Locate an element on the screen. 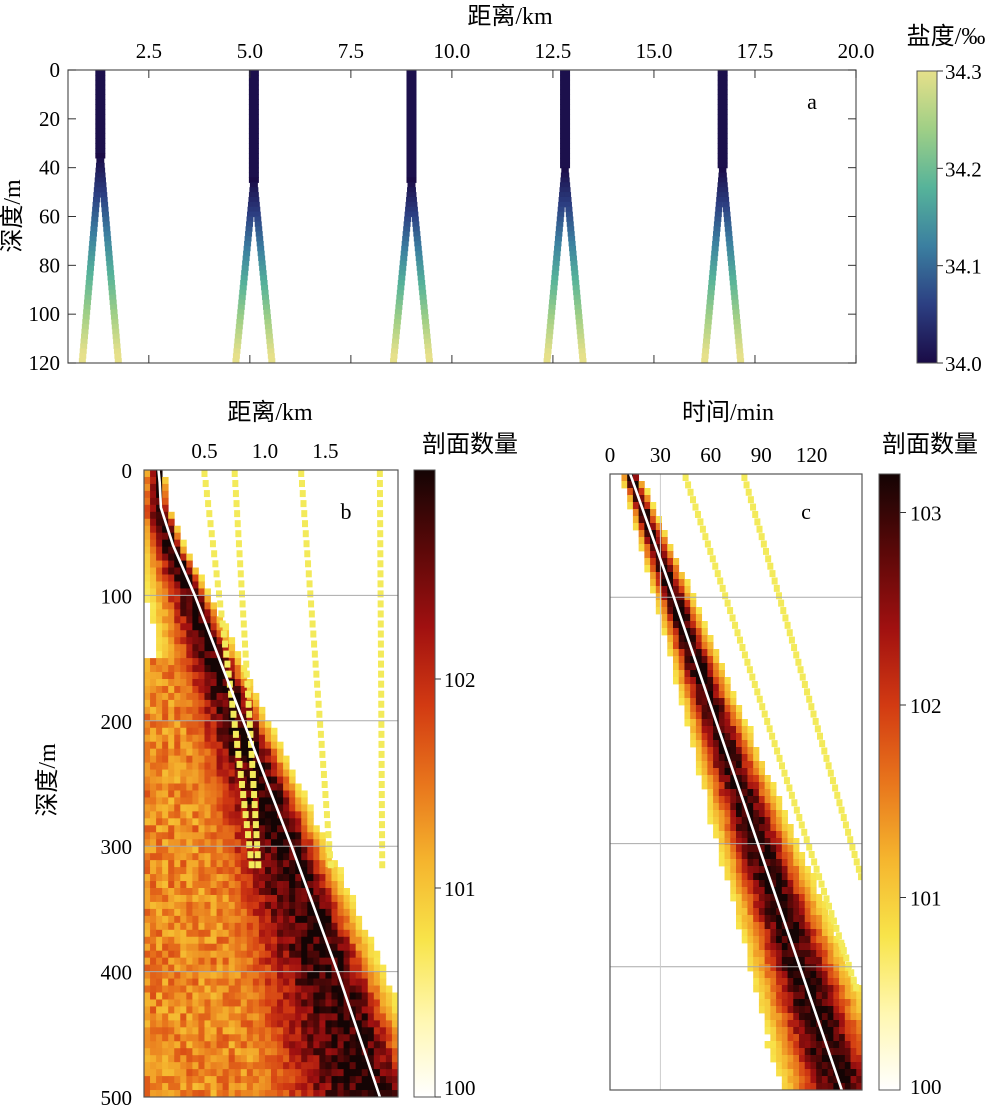 This screenshot has height=1107, width=1000. panel-b-y-tick-label: 500 is located at coordinates (117, 1096).